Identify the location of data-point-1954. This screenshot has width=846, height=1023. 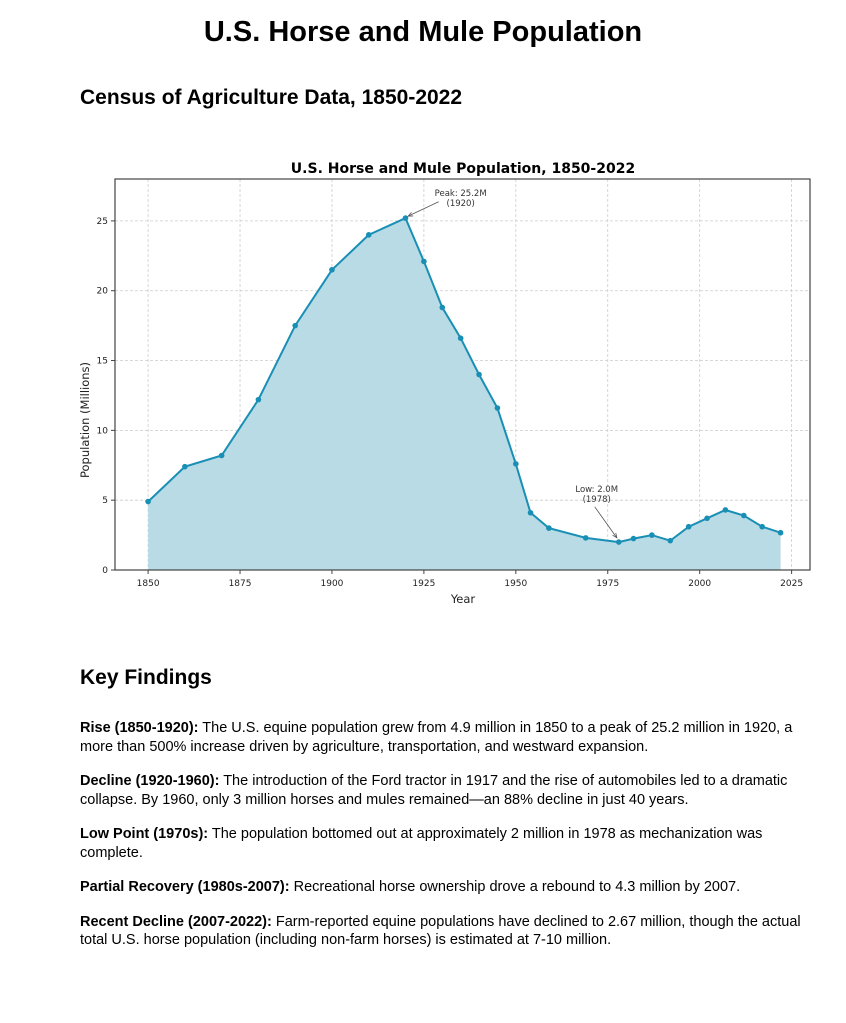
(530, 512).